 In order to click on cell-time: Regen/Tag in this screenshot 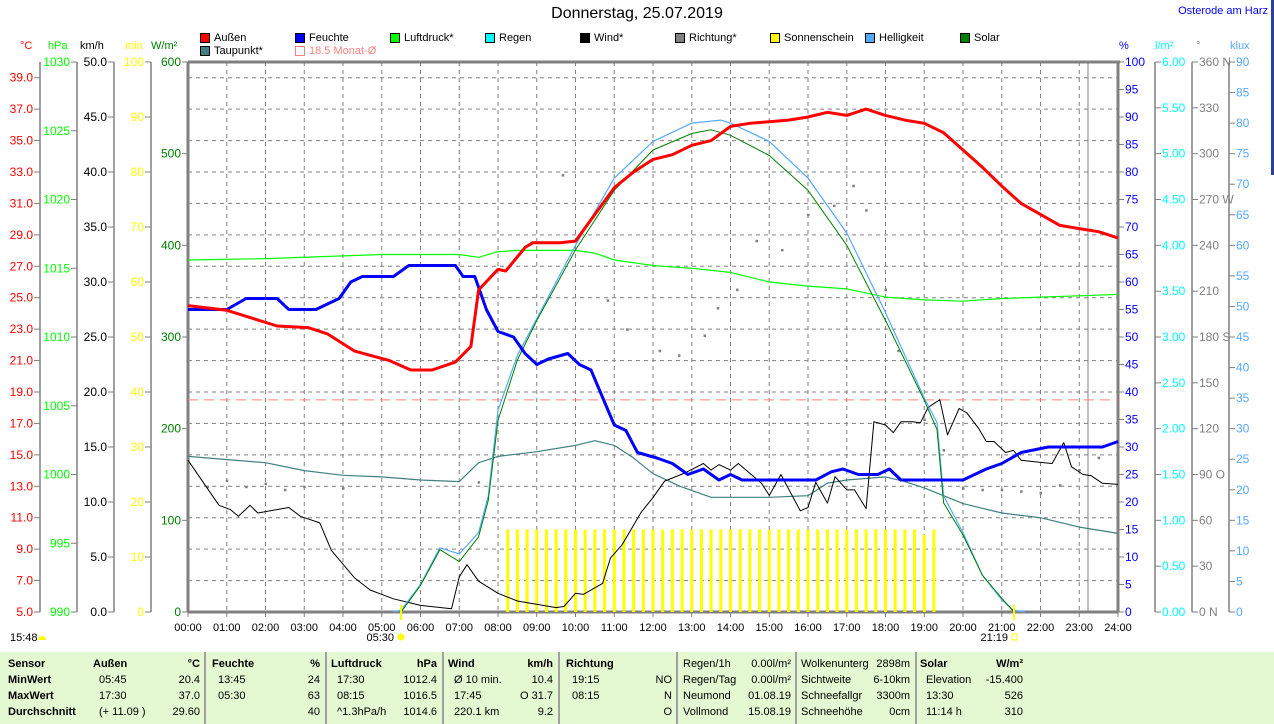, I will do `click(710, 680)`.